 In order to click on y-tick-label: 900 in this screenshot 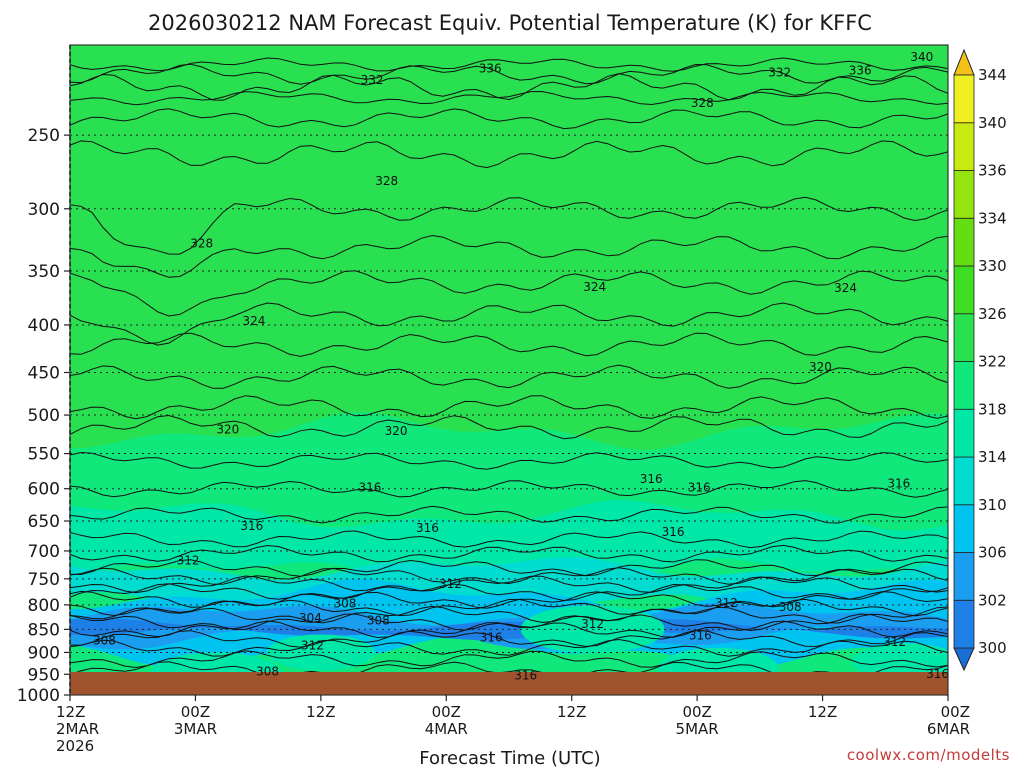, I will do `click(44, 653)`.